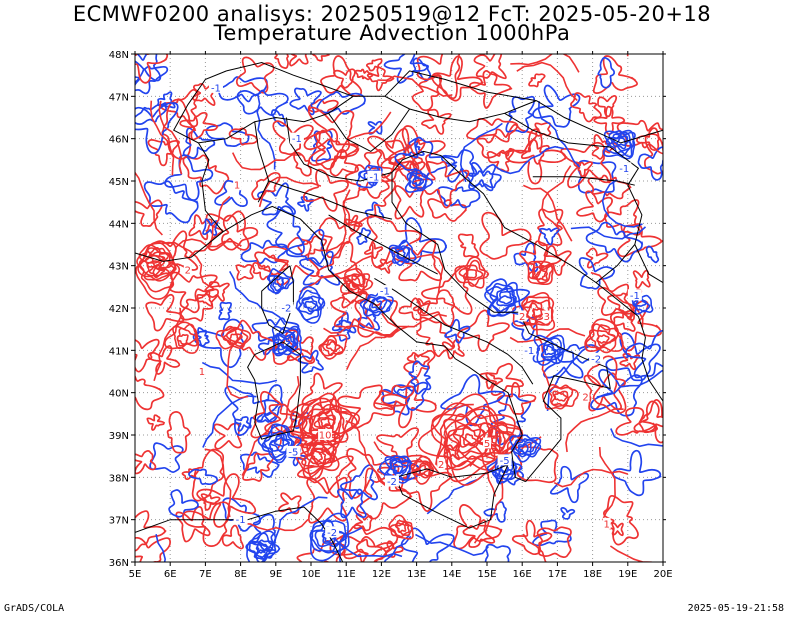 Image resolution: width=800 pixels, height=618 pixels. Describe the element at coordinates (392, 33) in the screenshot. I see `map-title-line2: Temperature Advection 1000hPa` at that location.